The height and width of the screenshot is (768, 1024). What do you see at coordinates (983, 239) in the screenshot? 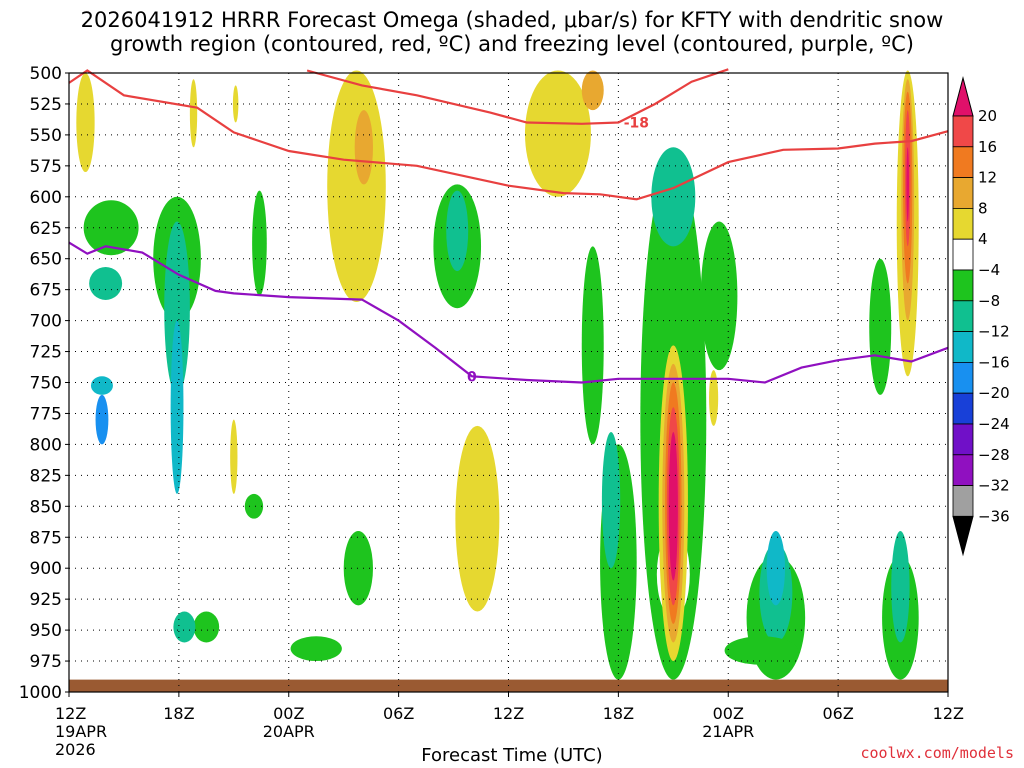
I see `colorbar-label: 4` at bounding box center [983, 239].